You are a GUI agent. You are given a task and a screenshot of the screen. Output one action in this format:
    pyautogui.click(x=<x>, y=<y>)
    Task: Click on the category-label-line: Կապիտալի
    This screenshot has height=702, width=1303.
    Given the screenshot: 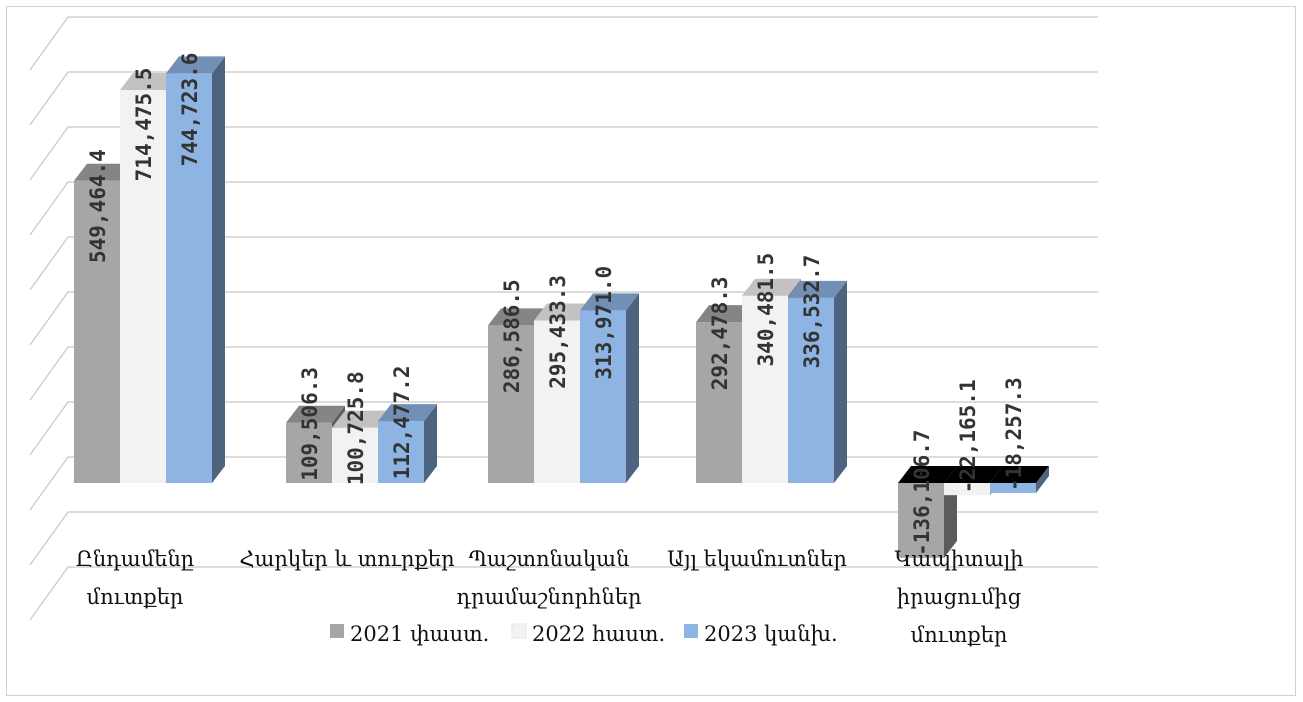 What is the action you would take?
    pyautogui.click(x=958, y=559)
    